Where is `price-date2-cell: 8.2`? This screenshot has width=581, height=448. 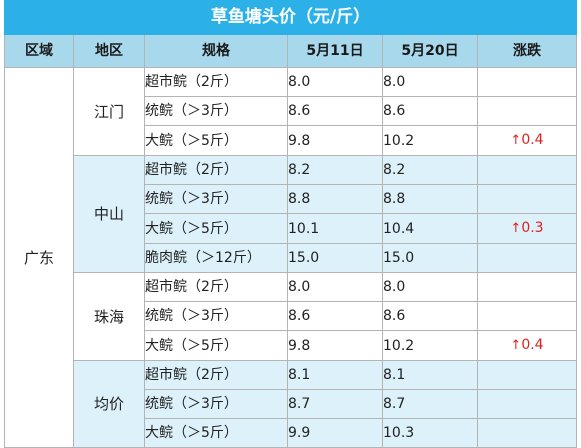
price-date2-cell: 8.2 is located at coordinates (430, 170).